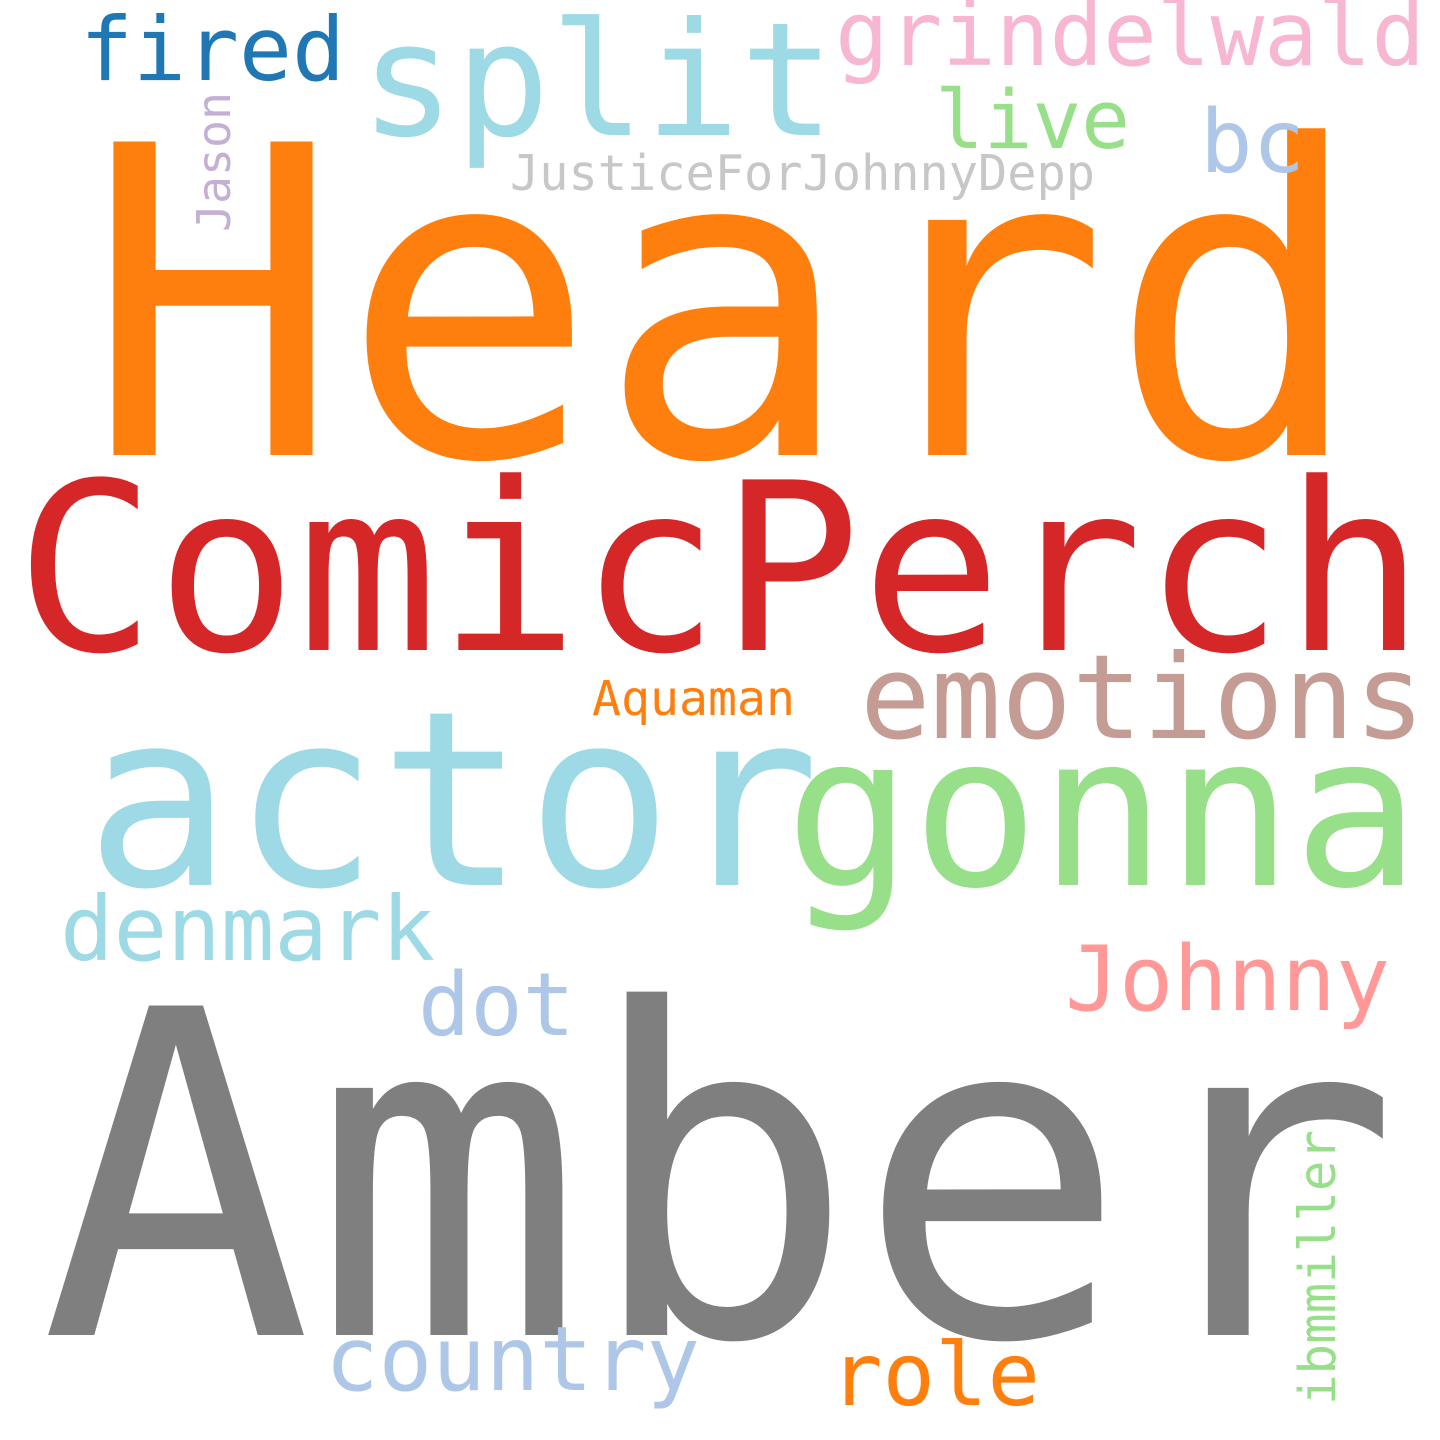 Image resolution: width=1440 pixels, height=1440 pixels. What do you see at coordinates (496, 1005) in the screenshot?
I see `word: dot` at bounding box center [496, 1005].